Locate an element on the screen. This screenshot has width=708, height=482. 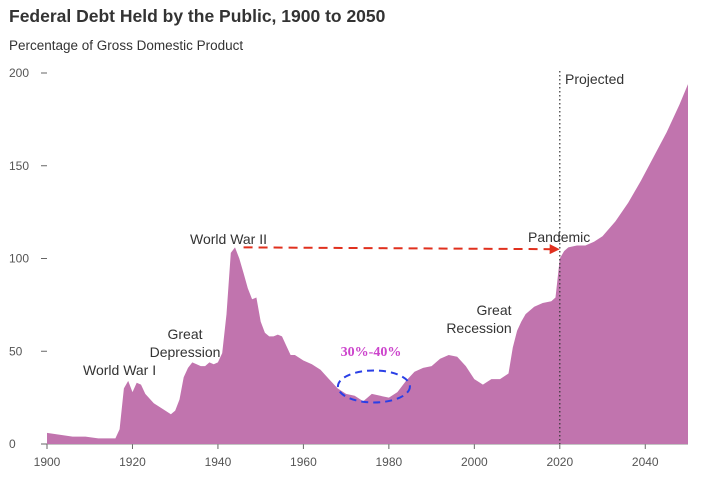
annotation-pandemic: Pandemic is located at coordinates (559, 237).